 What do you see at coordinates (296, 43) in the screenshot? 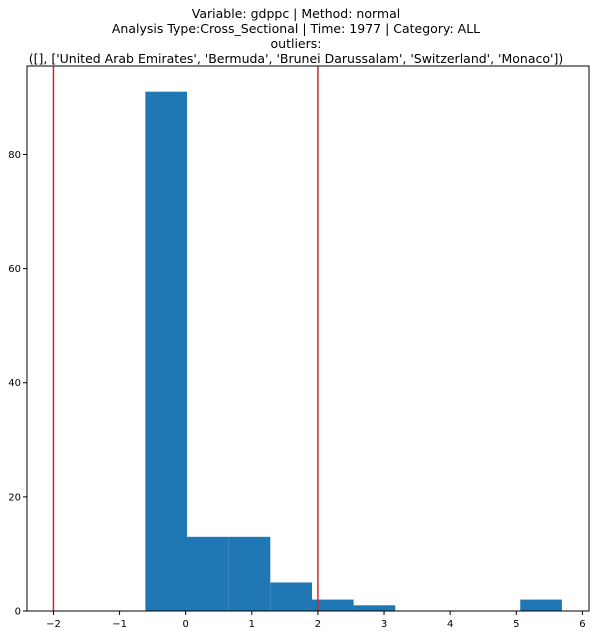
I see `chart-title-line-3: outliers:` at bounding box center [296, 43].